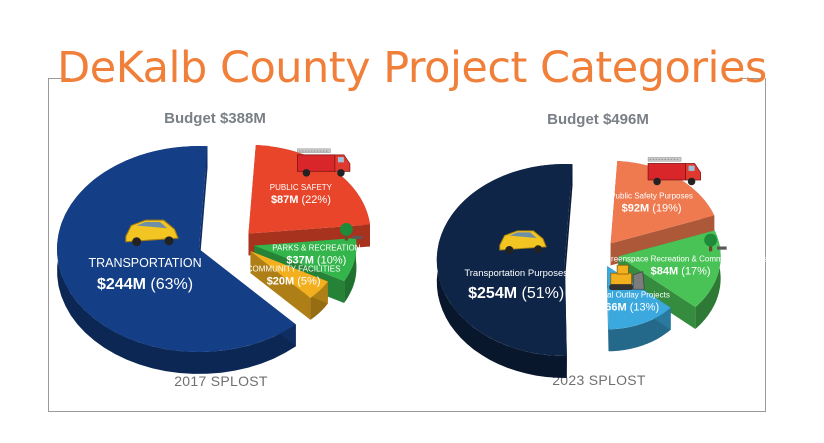 This screenshot has height=443, width=824. I want to click on slice-percent: (17%), so click(695, 271).